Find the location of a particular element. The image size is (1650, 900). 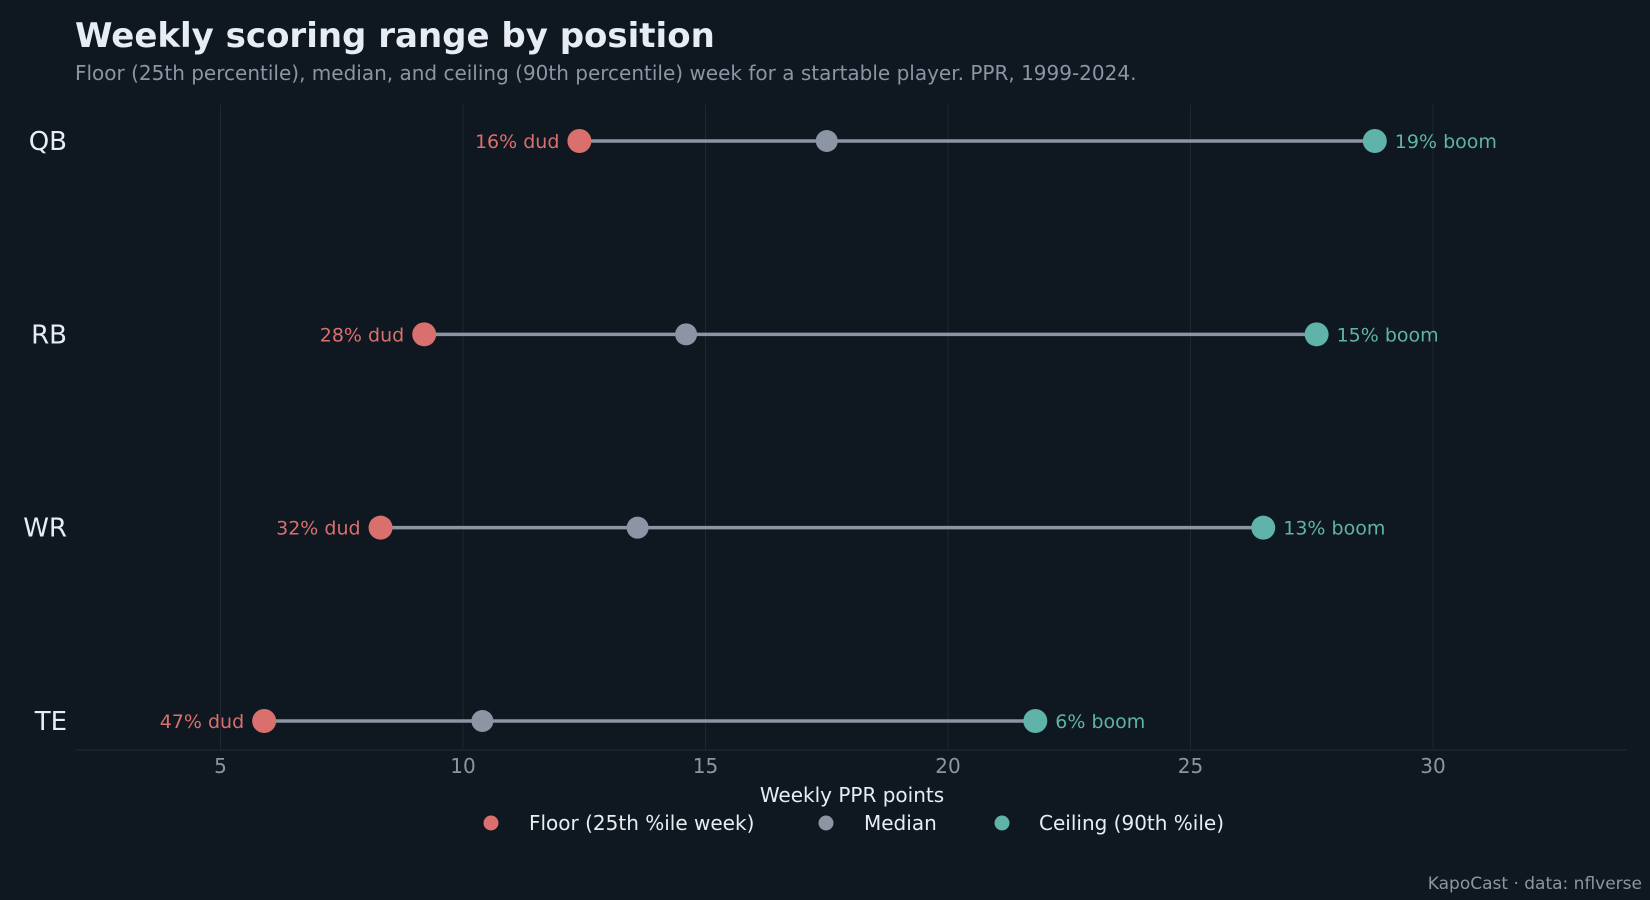

x-tick-label: 20 is located at coordinates (947, 766).